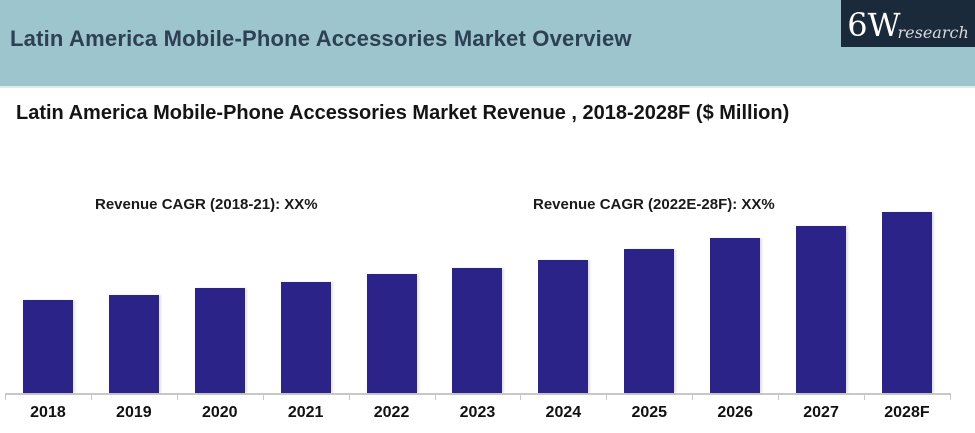  Describe the element at coordinates (477, 412) in the screenshot. I see `x-axis-label-2023: 2023` at that location.